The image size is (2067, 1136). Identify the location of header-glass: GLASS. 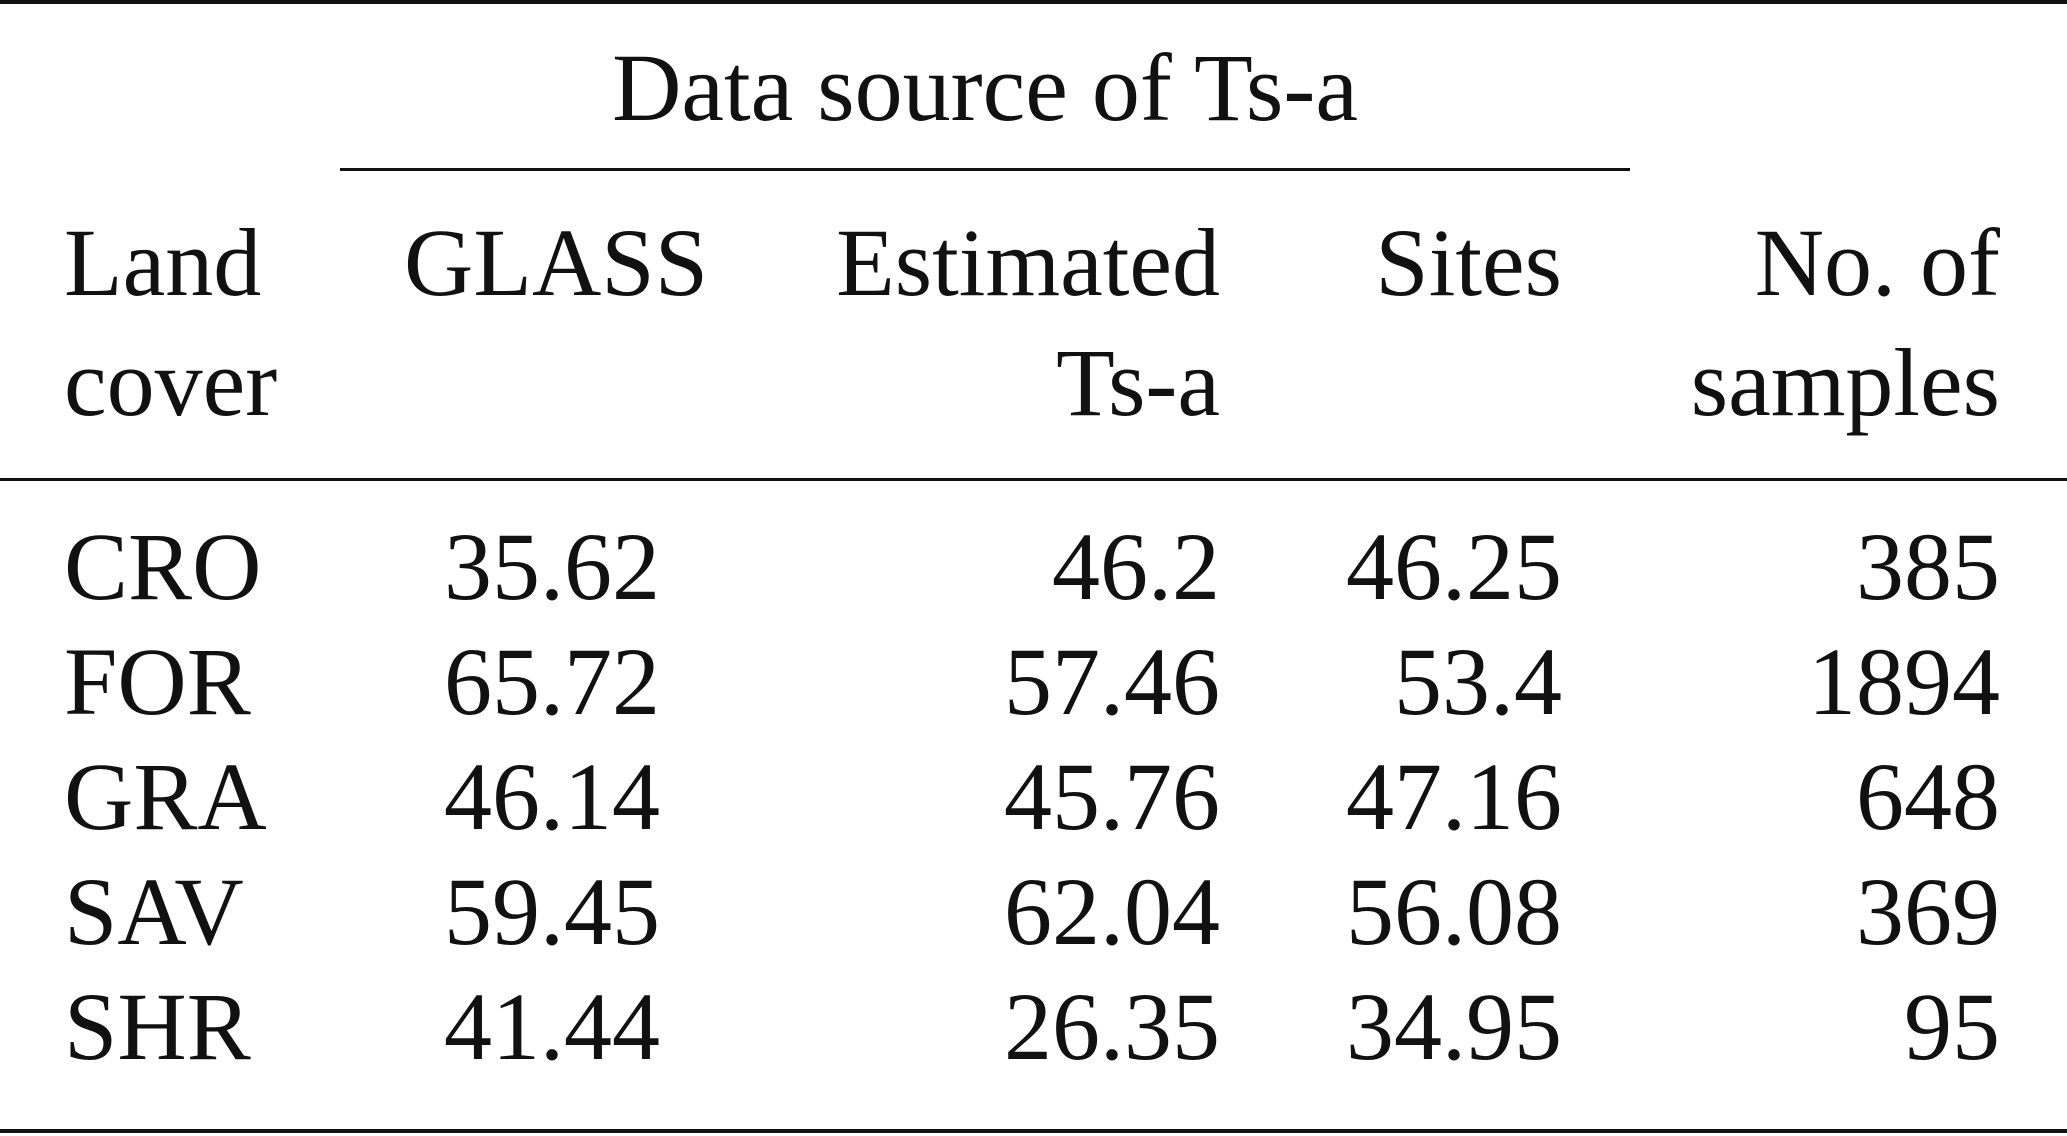
(556, 262).